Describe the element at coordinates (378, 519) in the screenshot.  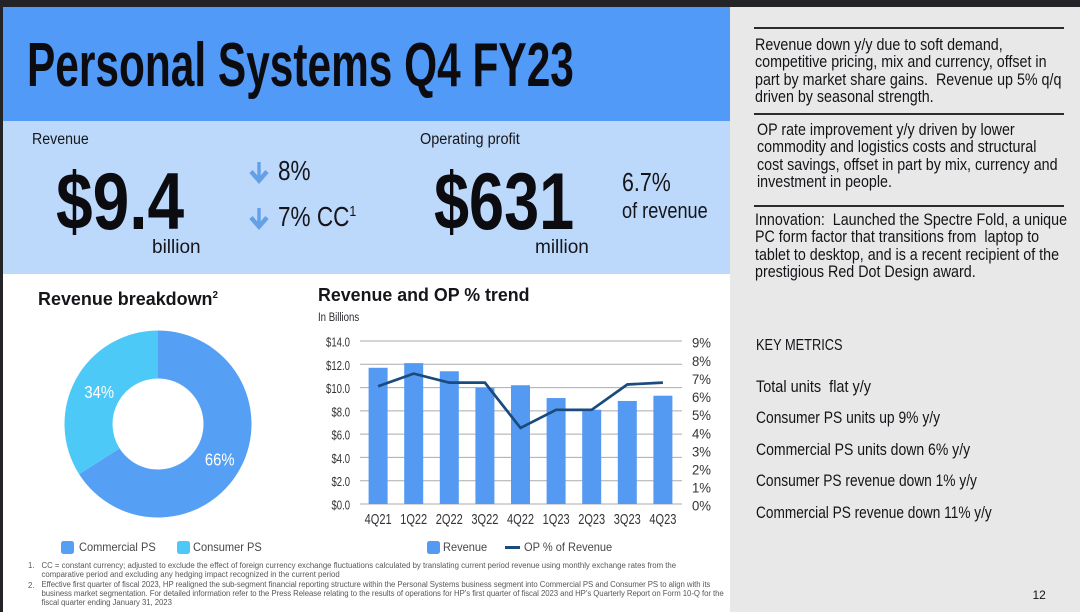
I see `svg-text: 4Q21` at that location.